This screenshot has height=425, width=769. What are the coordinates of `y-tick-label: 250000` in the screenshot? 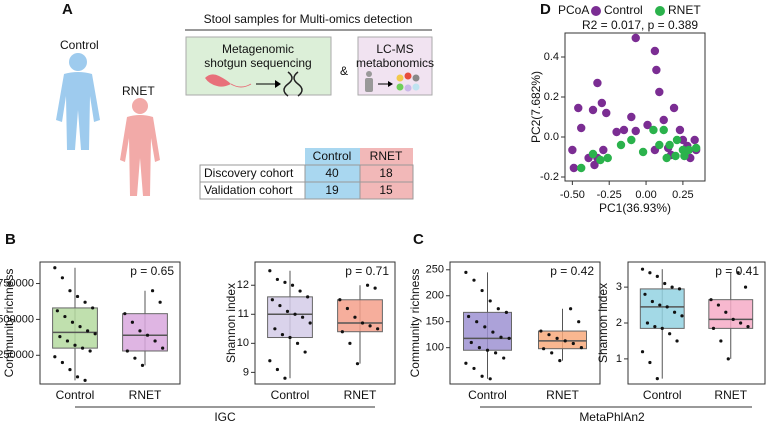 It's located at (17, 355).